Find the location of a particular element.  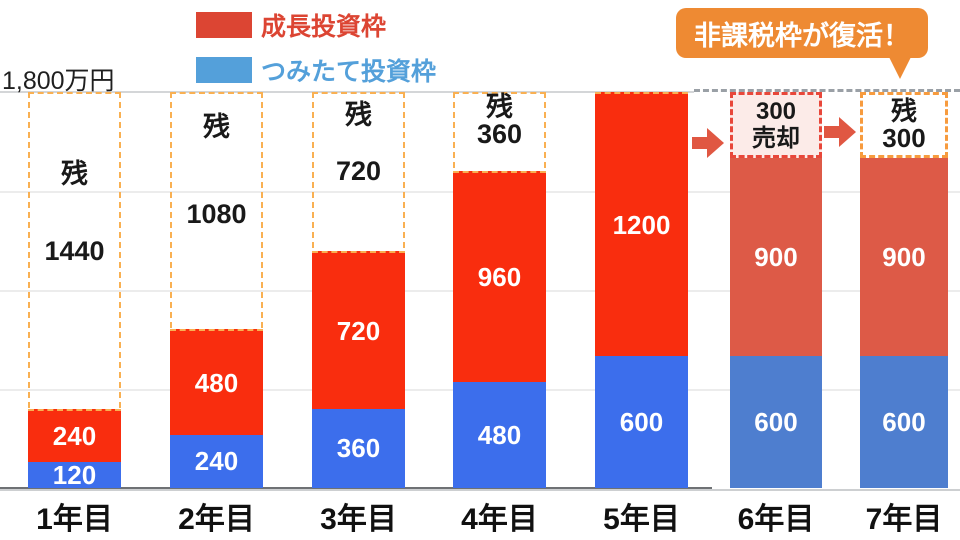

sold-value: 300 is located at coordinates (776, 111).